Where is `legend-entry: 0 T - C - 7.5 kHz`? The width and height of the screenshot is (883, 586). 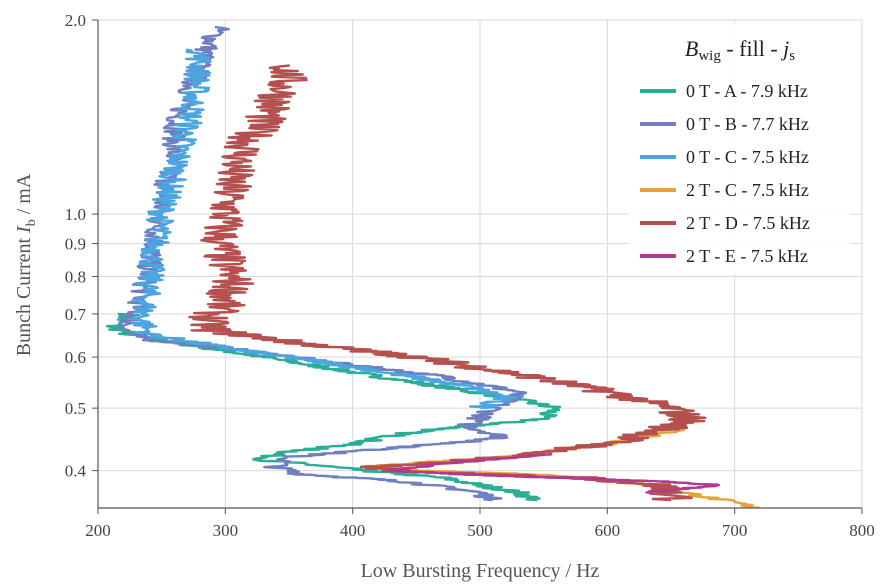 legend-entry: 0 T - C - 7.5 kHz is located at coordinates (724, 157).